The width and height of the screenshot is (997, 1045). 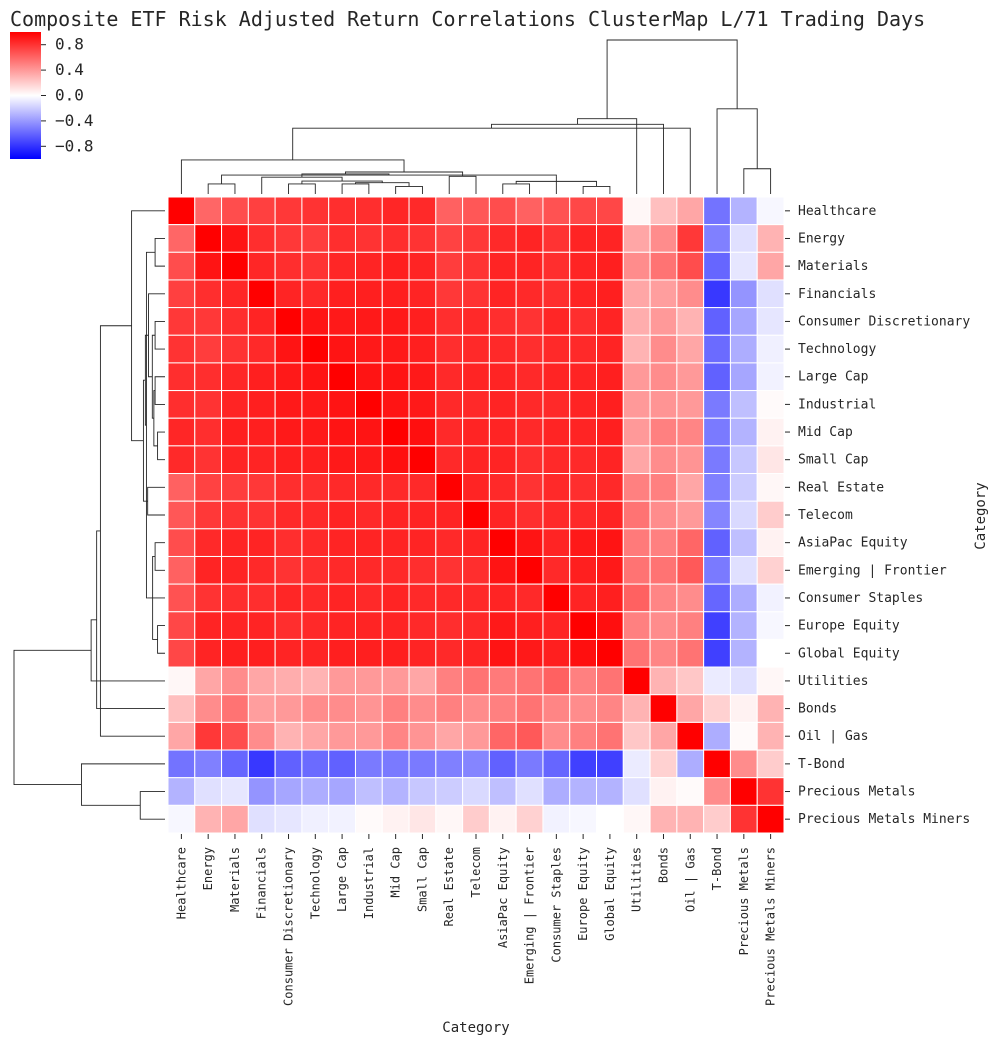 What do you see at coordinates (821, 764) in the screenshot?
I see `row-tick-label: T-Bond` at bounding box center [821, 764].